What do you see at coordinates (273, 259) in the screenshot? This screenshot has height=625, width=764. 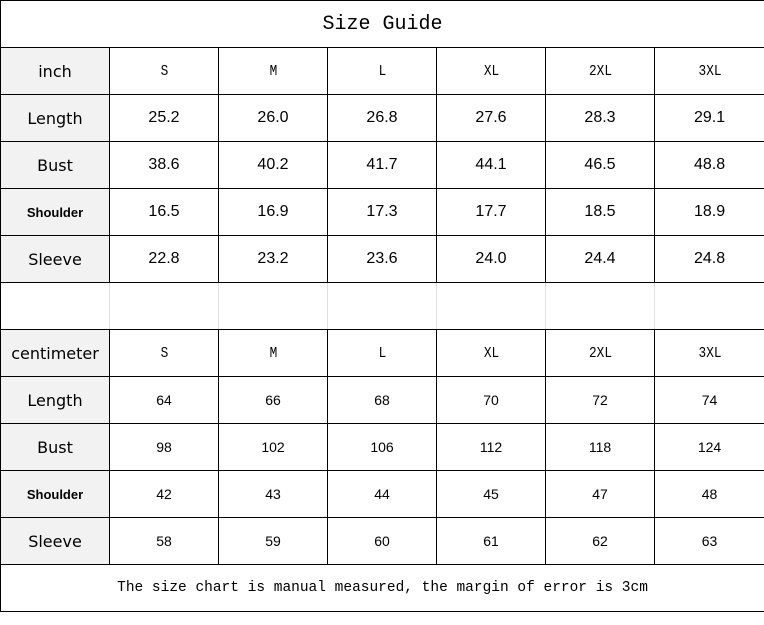 I see `measurement-cell: 23.2` at bounding box center [273, 259].